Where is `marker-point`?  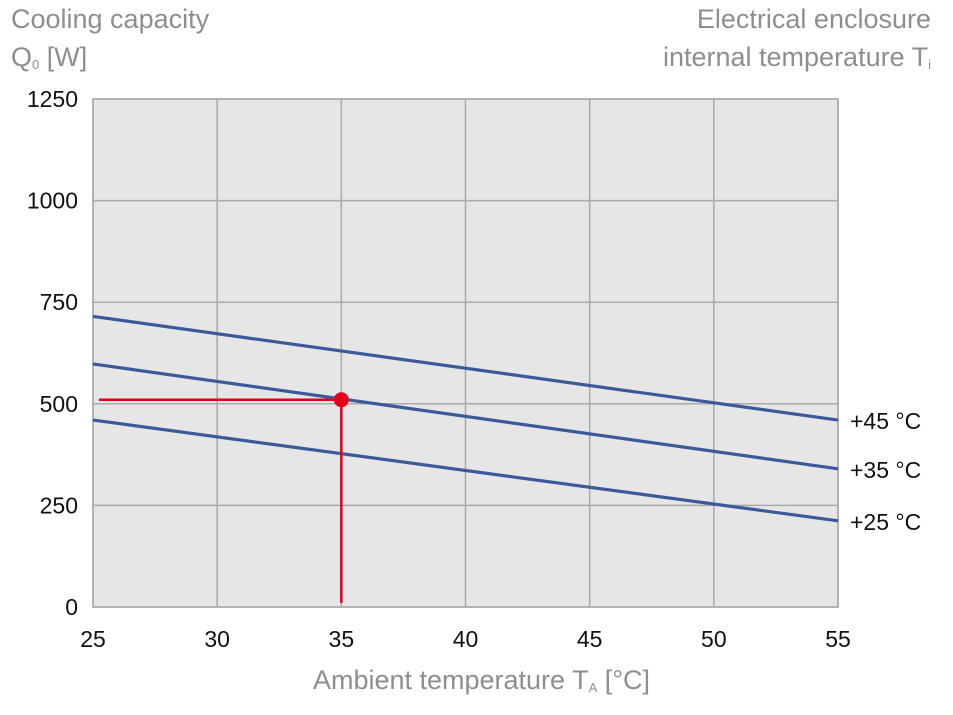 marker-point is located at coordinates (341, 400).